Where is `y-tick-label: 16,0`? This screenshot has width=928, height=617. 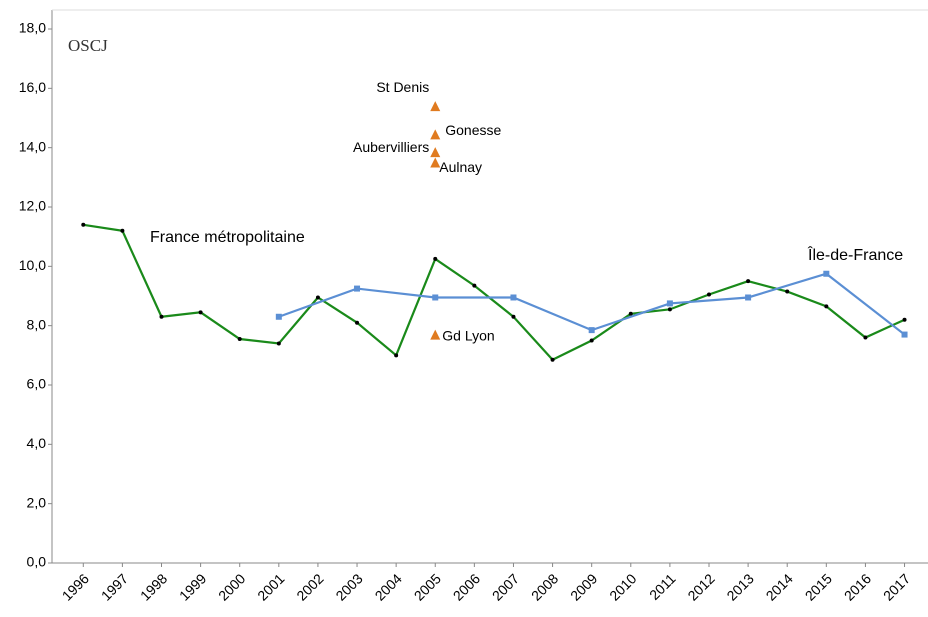 y-tick-label: 16,0 is located at coordinates (32, 87).